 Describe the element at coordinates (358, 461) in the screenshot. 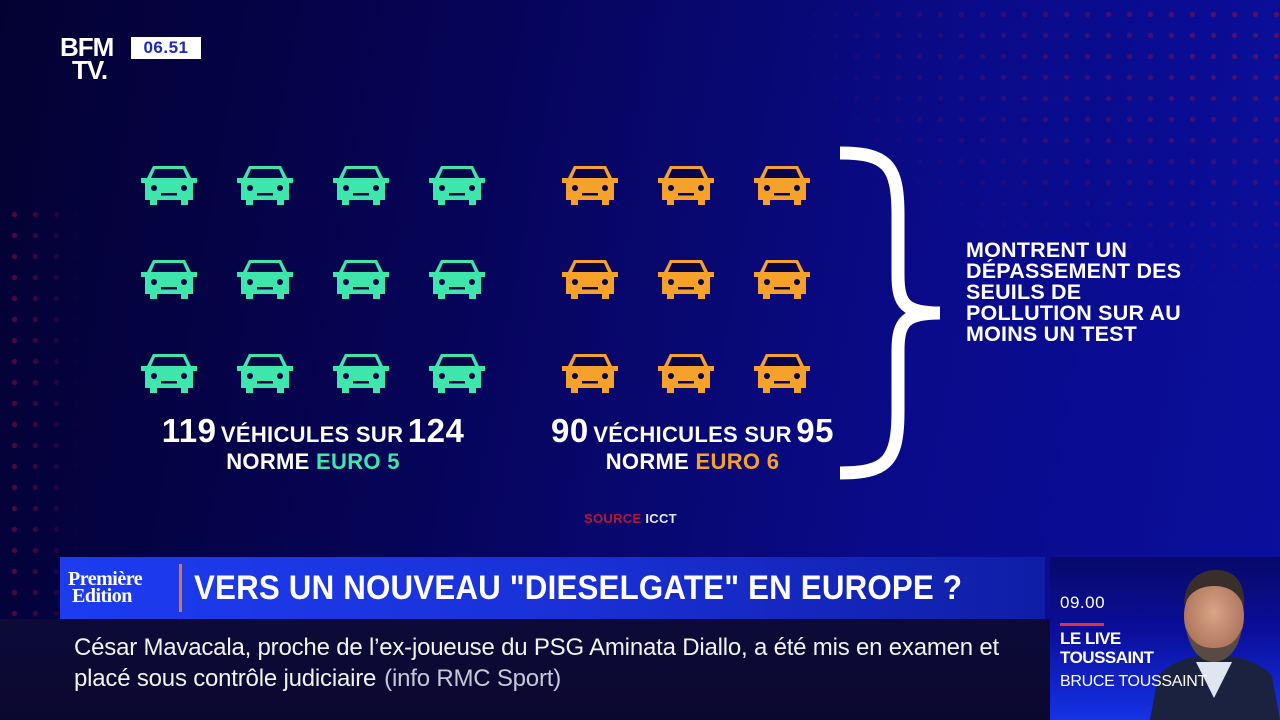

I see `euro5-norme-value: EURO 5` at that location.